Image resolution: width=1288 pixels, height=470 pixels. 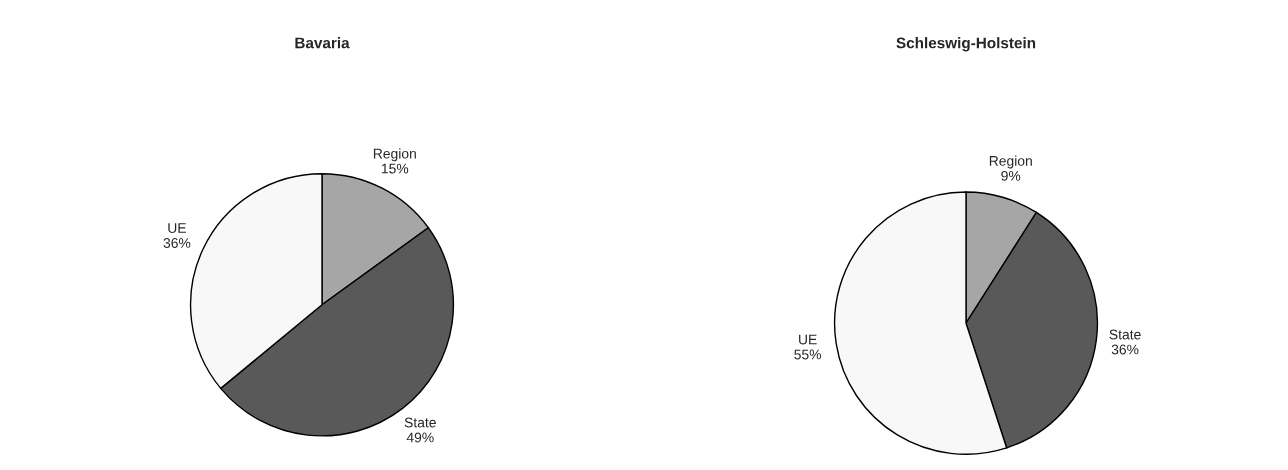 What do you see at coordinates (808, 354) in the screenshot?
I see `data-label: 55%` at bounding box center [808, 354].